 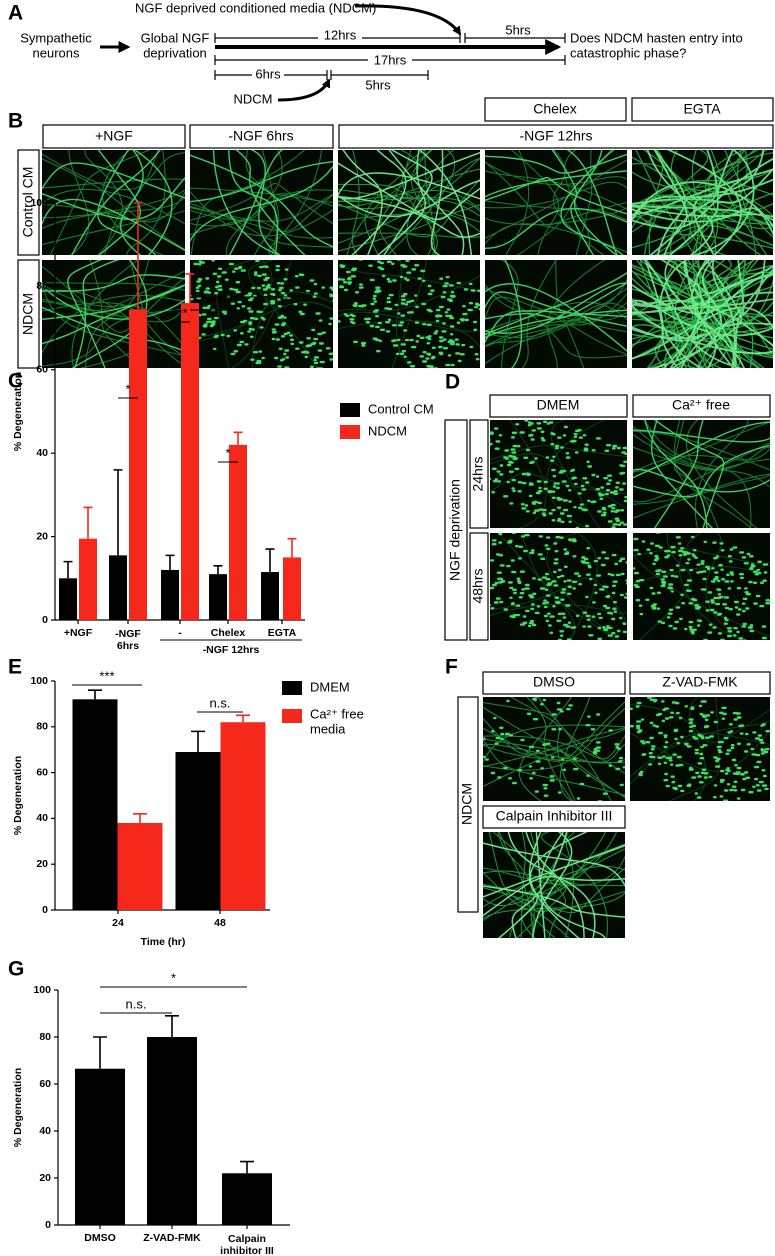 What do you see at coordinates (15, 121) in the screenshot?
I see `panel-letter: B` at bounding box center [15, 121].